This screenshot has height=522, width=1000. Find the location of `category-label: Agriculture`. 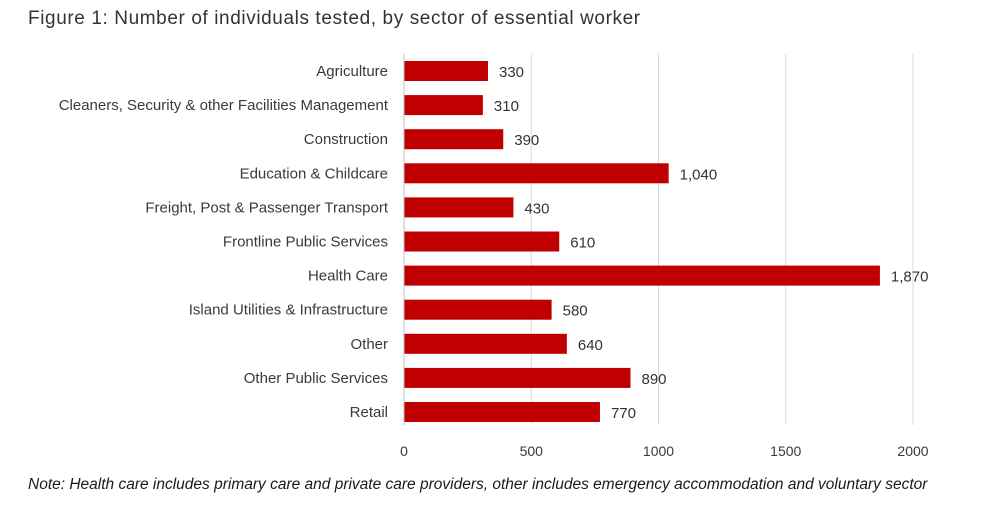

category-label: Agriculture is located at coordinates (352, 71).